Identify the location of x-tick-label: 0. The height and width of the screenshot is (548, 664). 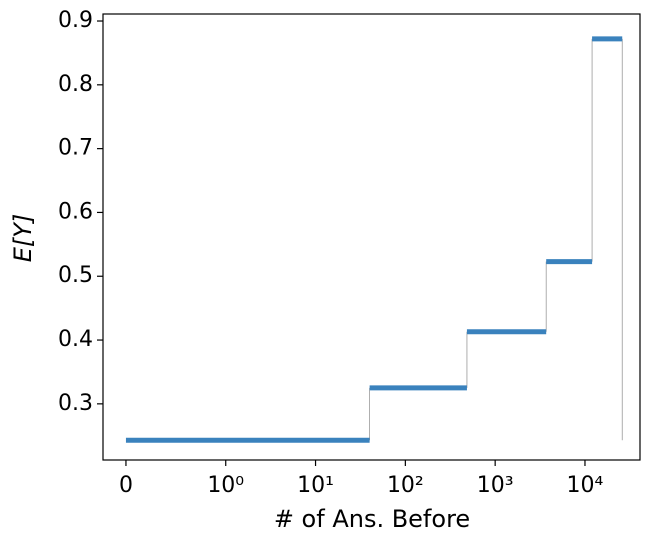
(126, 485).